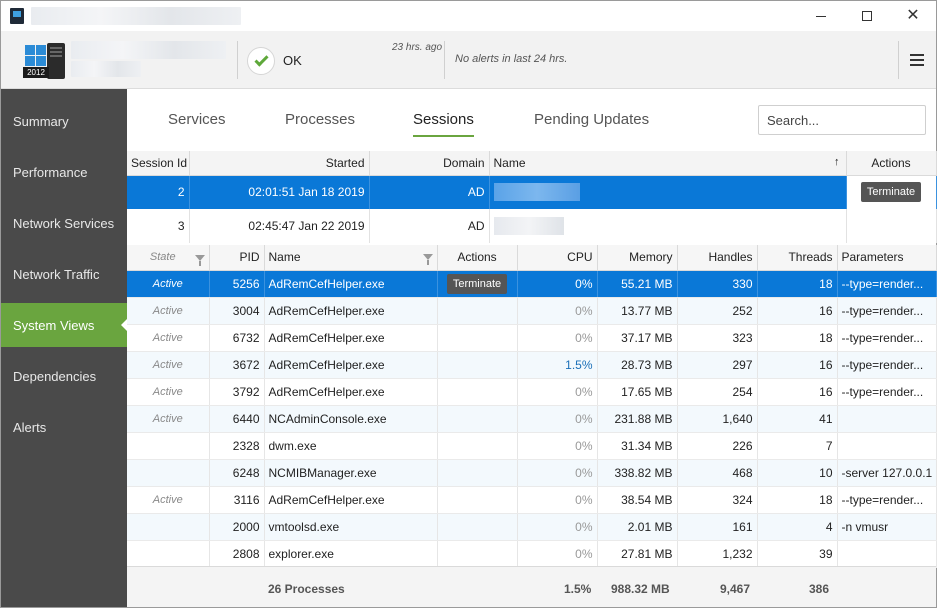  What do you see at coordinates (887, 258) in the screenshot?
I see `column-header-parameters: Parameters` at bounding box center [887, 258].